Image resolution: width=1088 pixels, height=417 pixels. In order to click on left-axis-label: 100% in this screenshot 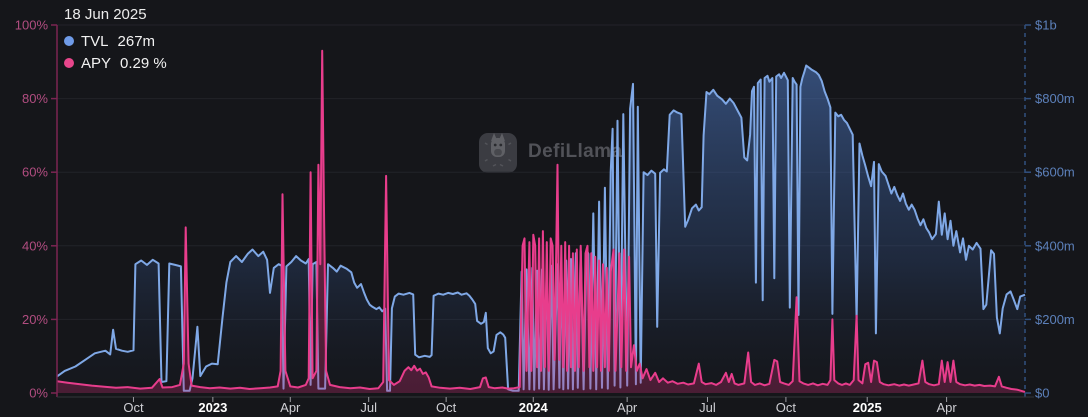, I will do `click(32, 25)`.